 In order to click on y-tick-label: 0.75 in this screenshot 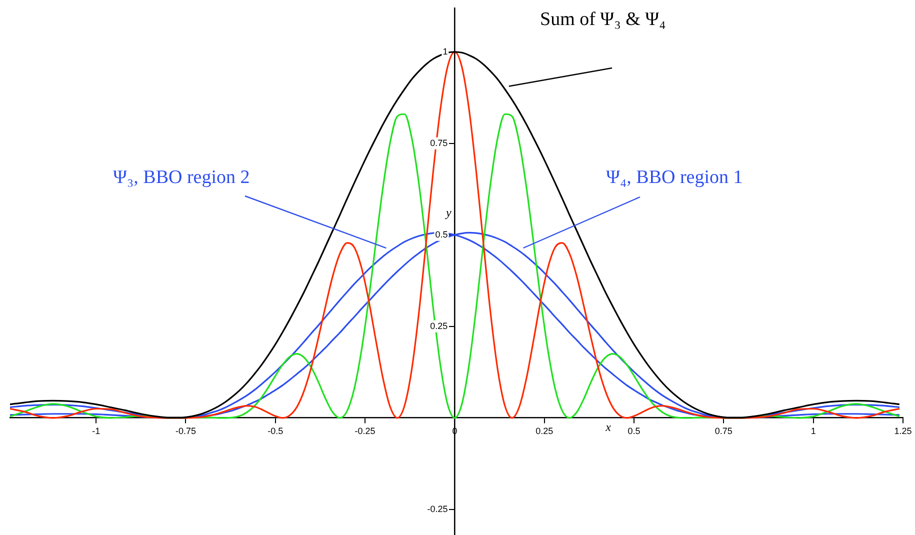, I will do `click(439, 143)`.